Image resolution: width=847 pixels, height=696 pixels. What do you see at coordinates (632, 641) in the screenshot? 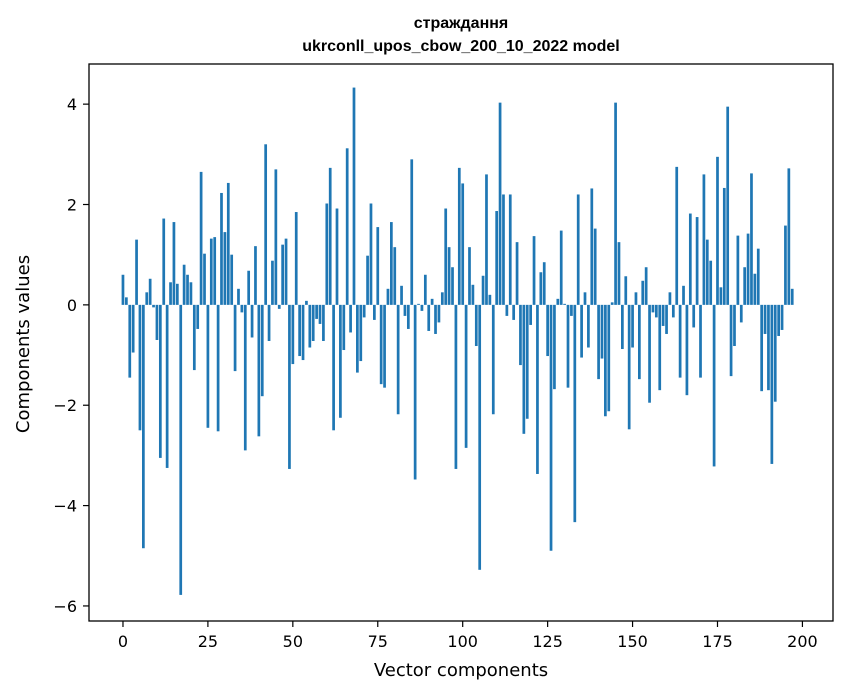
I see `x-tick-label: 150` at bounding box center [632, 641].